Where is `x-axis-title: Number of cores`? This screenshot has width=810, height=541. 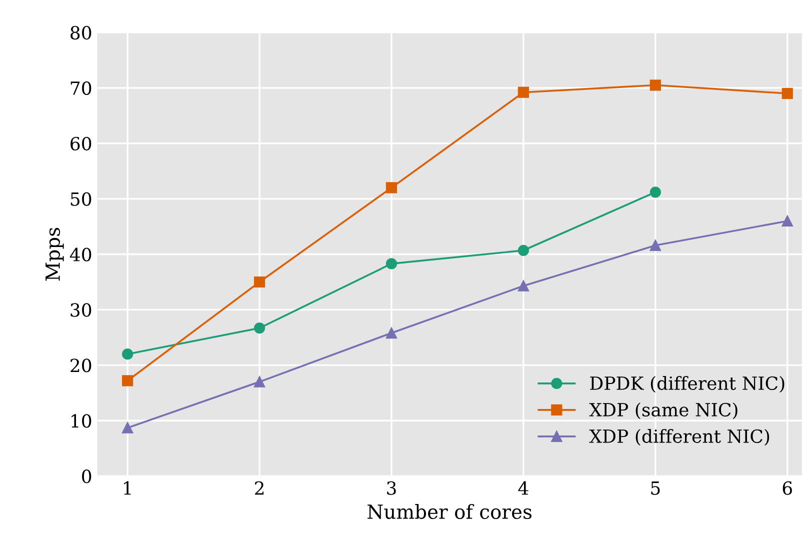 x-axis-title: Number of cores is located at coordinates (450, 512).